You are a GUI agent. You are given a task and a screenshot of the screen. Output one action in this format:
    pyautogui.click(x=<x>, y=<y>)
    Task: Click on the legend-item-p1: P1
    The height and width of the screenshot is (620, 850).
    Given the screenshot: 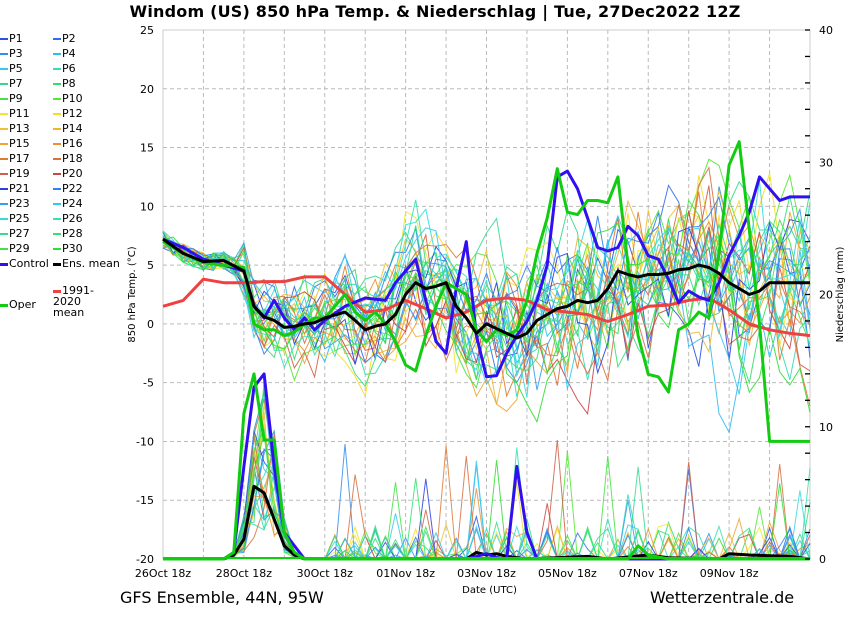 What is the action you would take?
    pyautogui.click(x=11, y=39)
    